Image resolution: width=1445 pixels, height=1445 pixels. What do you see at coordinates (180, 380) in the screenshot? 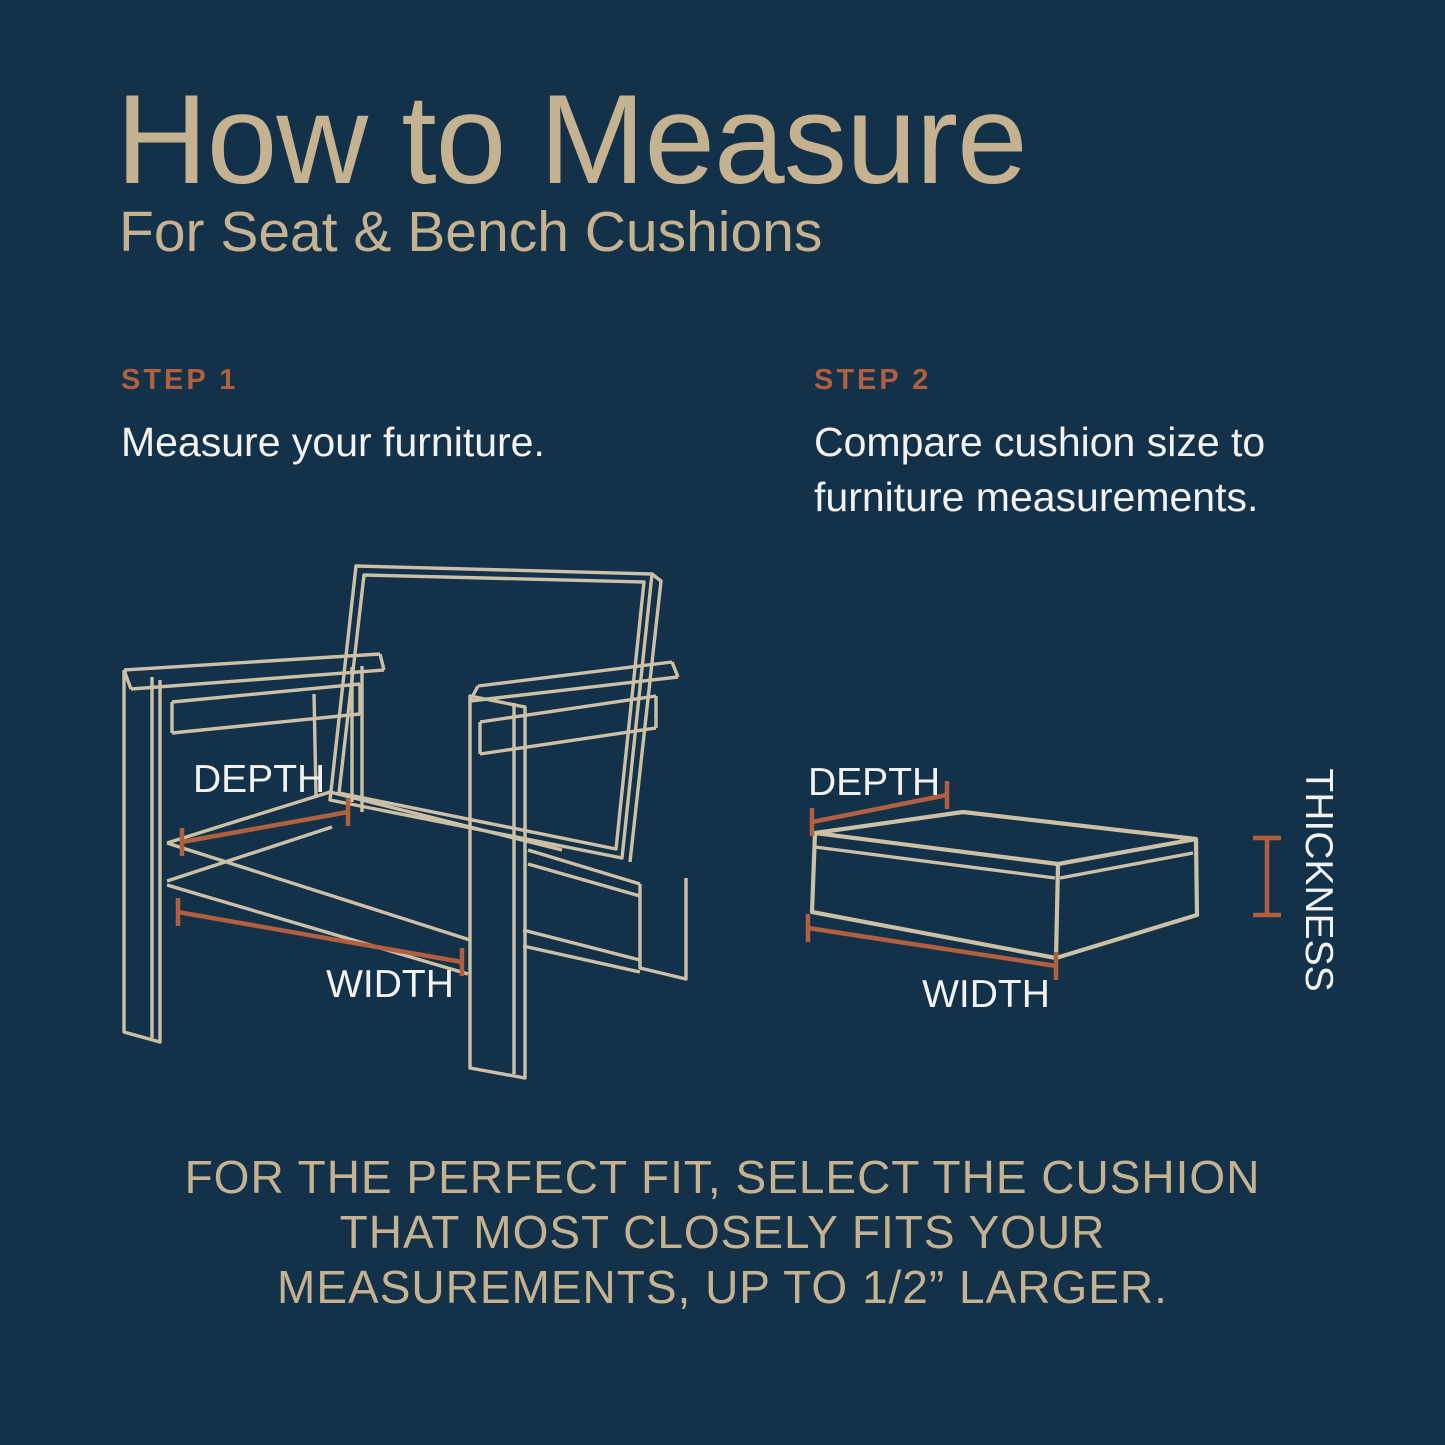
I see `step-1-label: STEP 1` at bounding box center [180, 380].